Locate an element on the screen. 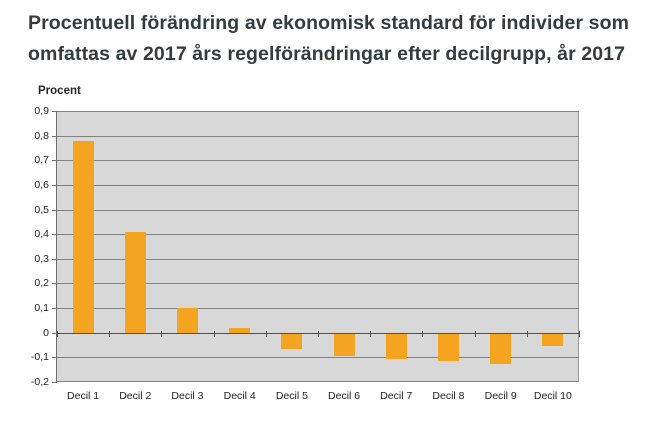  y-tick-label: -0,1 is located at coordinates (39, 357).